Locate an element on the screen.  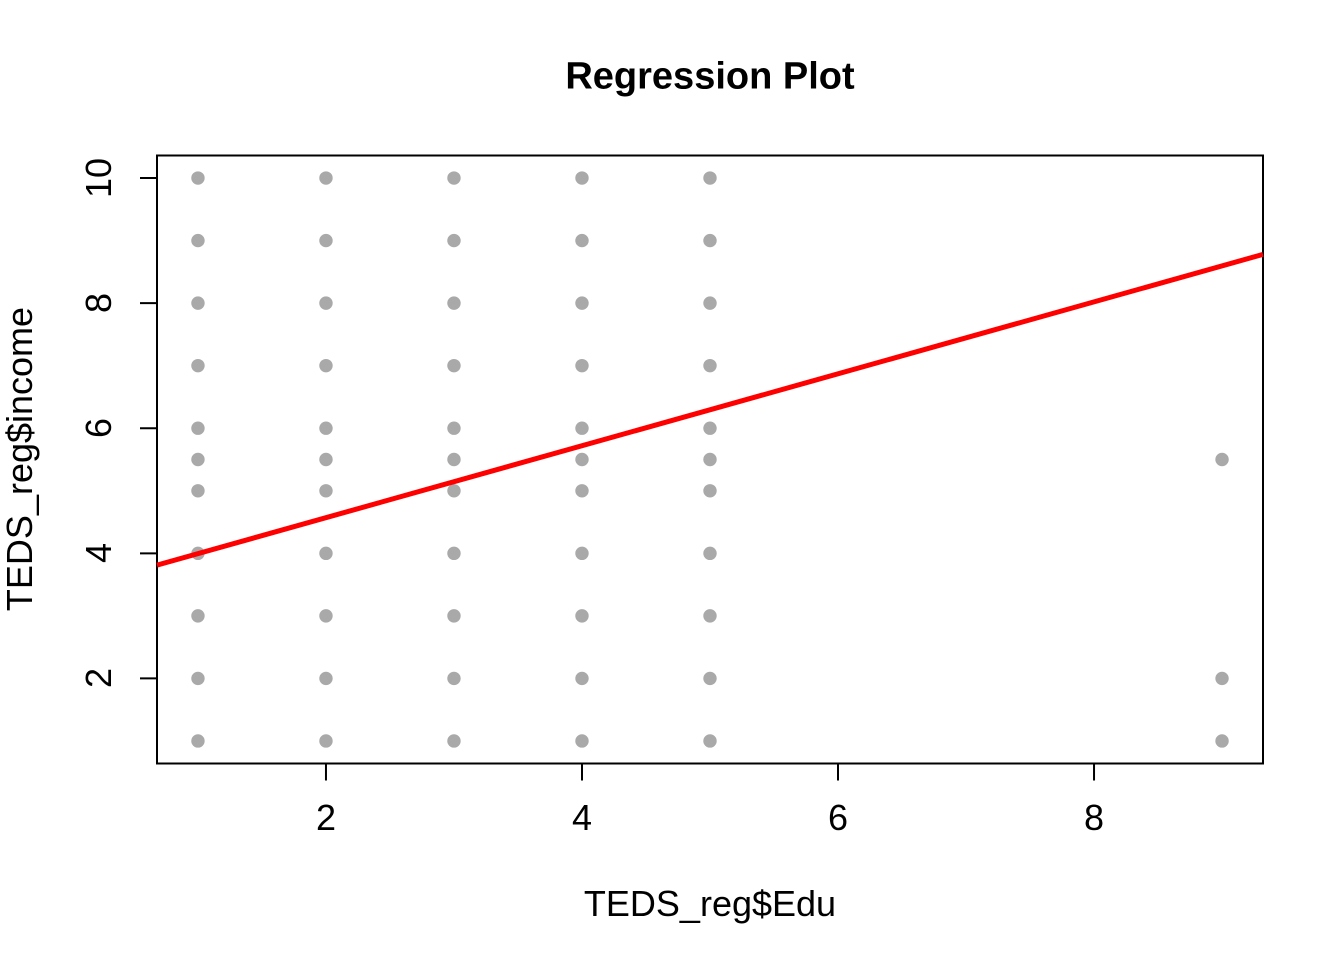
x-axis-label: TEDS_reg$Edu is located at coordinates (710, 903).